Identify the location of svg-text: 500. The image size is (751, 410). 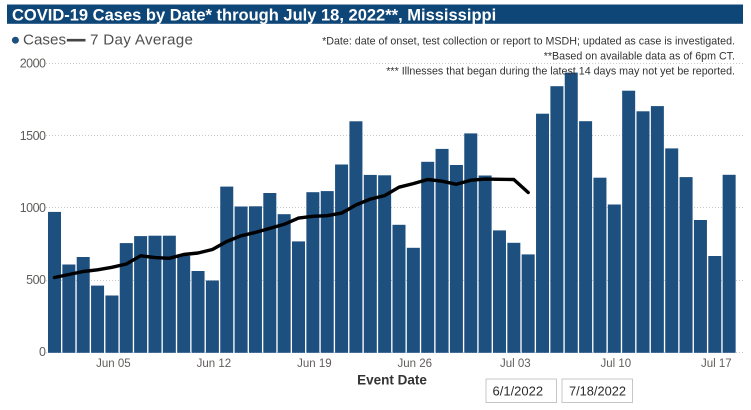
(36, 280).